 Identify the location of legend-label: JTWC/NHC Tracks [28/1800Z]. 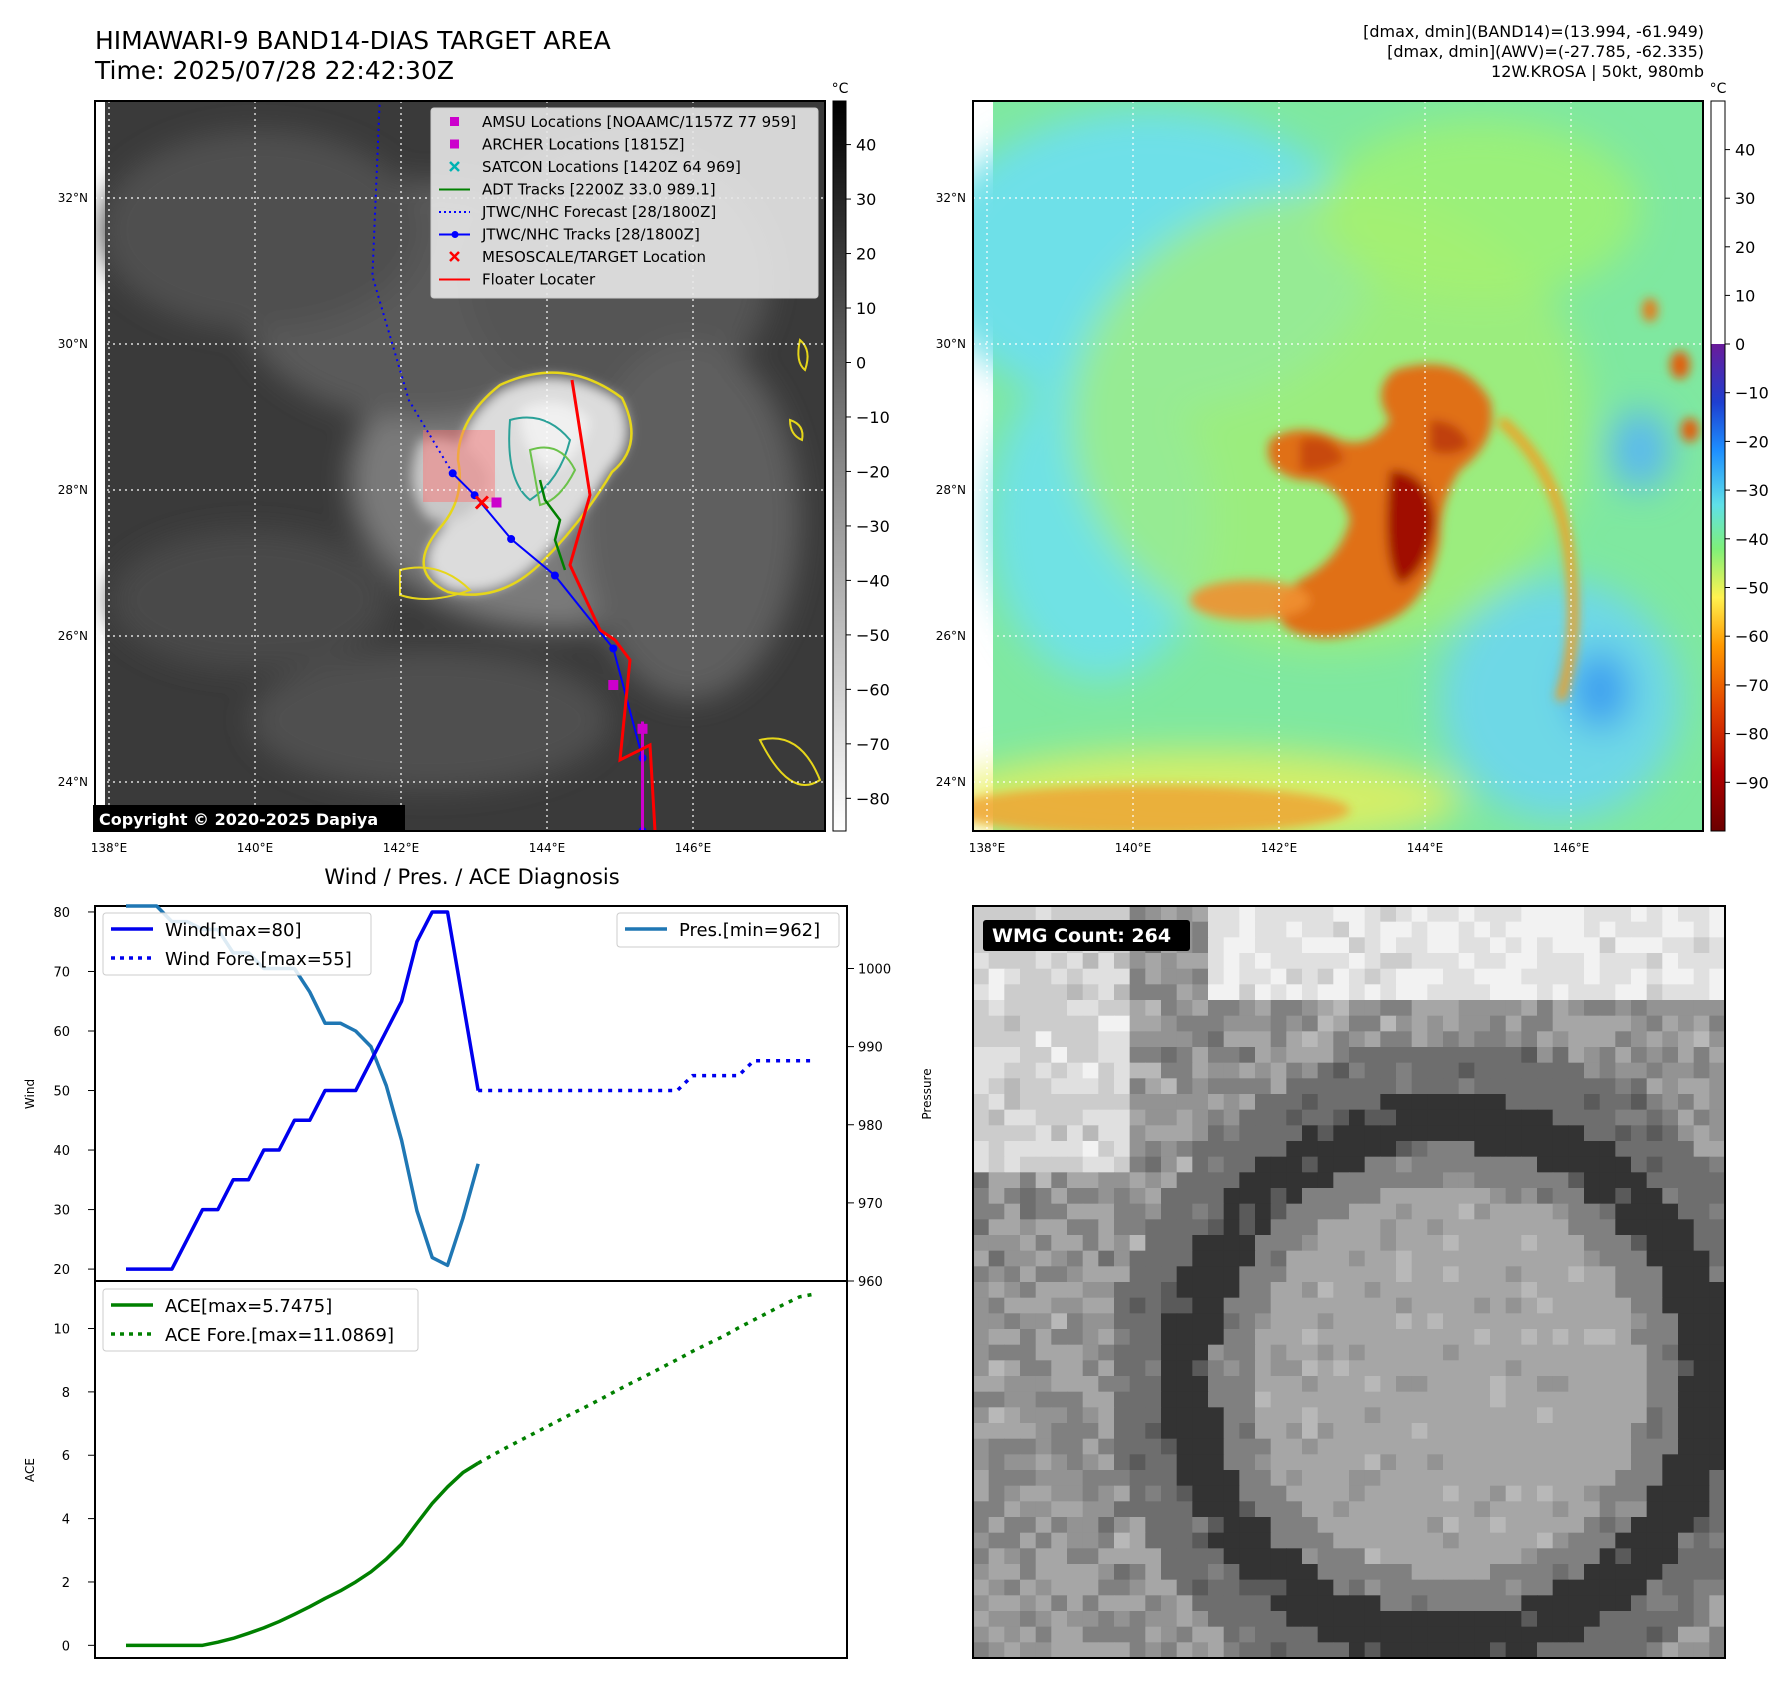
(590, 235).